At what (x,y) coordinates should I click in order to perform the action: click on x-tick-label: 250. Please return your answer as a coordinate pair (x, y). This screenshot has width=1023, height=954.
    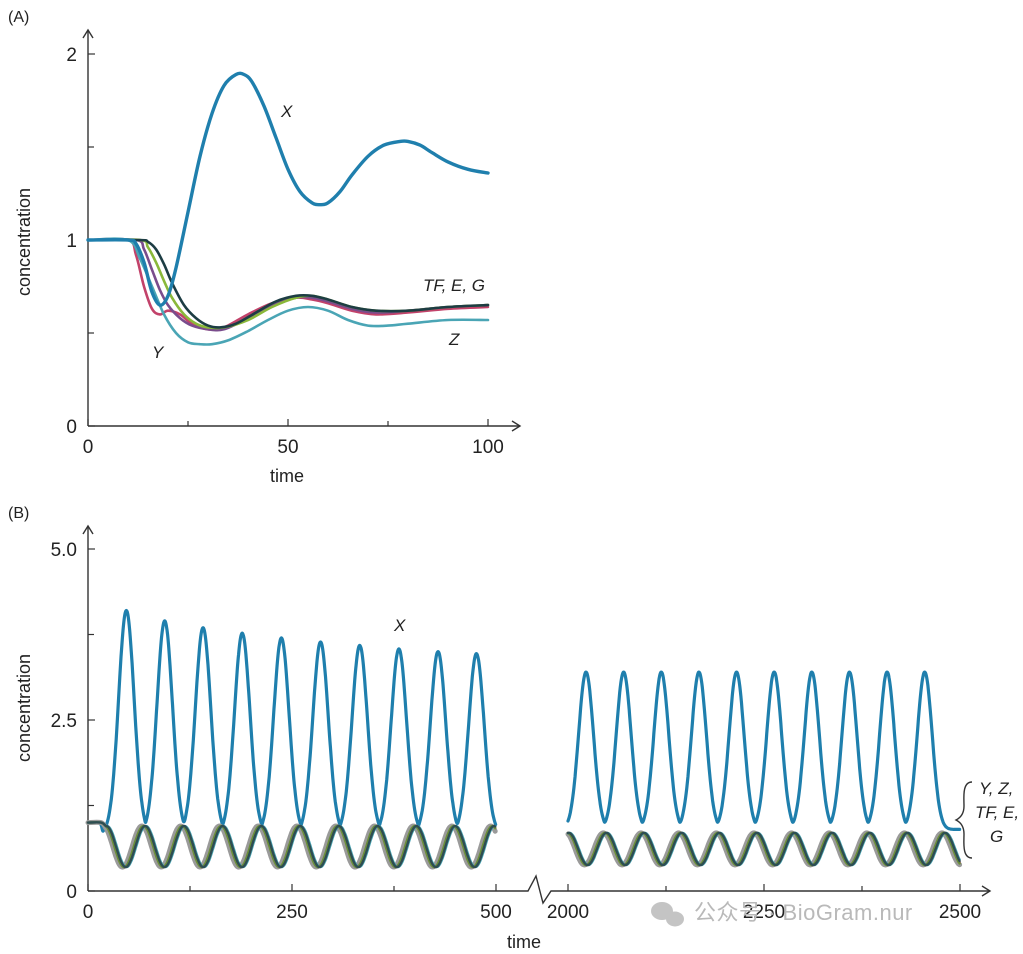
    Looking at the image, I should click on (292, 912).